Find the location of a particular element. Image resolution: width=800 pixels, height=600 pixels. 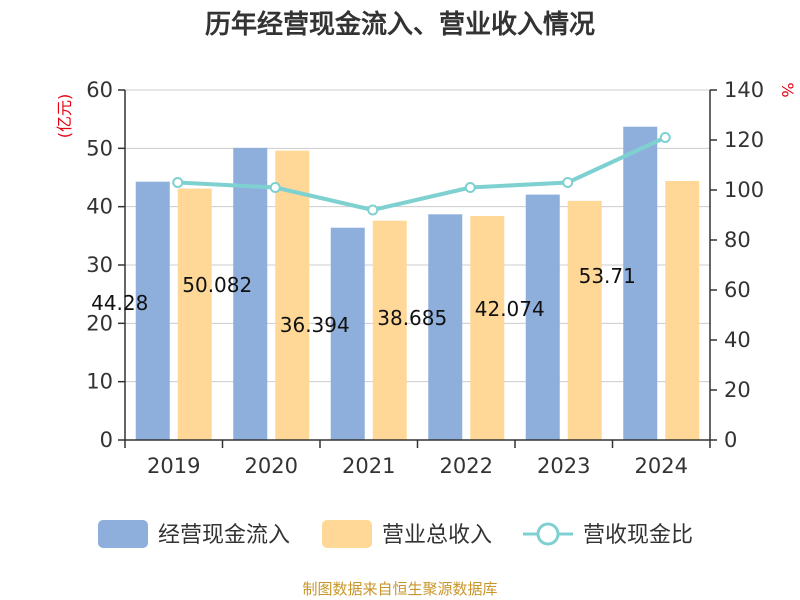

x-tick-label: 2023 is located at coordinates (563, 466).